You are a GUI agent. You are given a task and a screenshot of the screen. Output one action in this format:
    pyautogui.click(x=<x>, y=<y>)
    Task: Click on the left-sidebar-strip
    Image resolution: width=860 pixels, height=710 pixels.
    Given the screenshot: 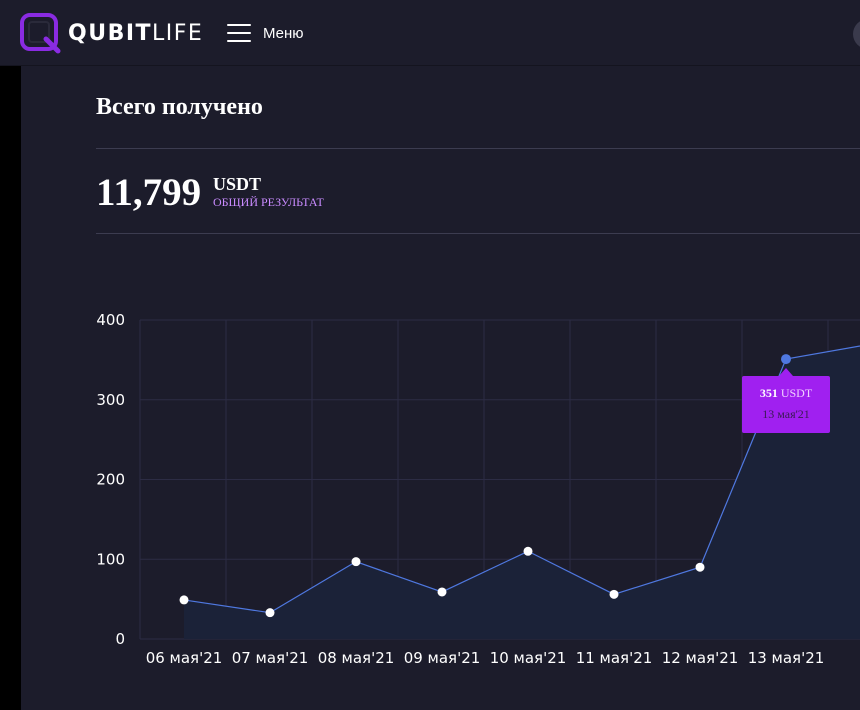 What is the action you would take?
    pyautogui.click(x=10, y=388)
    